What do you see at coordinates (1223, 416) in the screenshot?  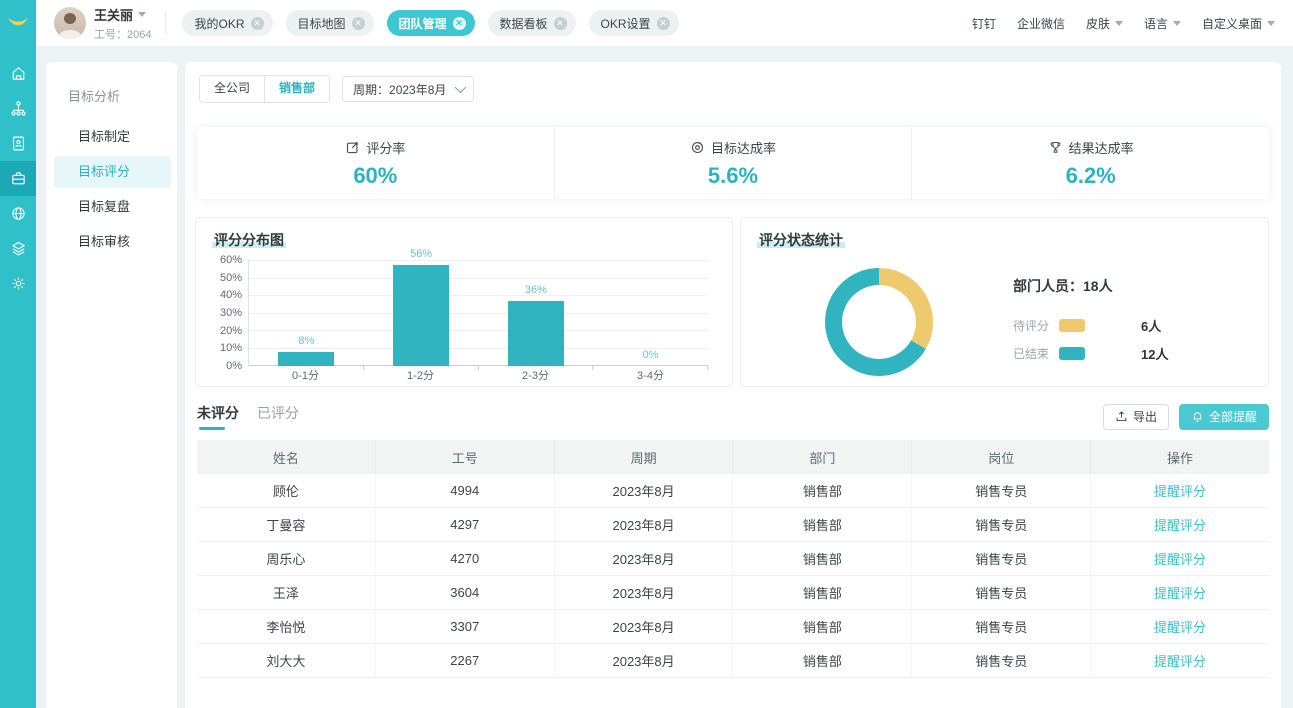 I see `remind-all-button: 全部提醒` at bounding box center [1223, 416].